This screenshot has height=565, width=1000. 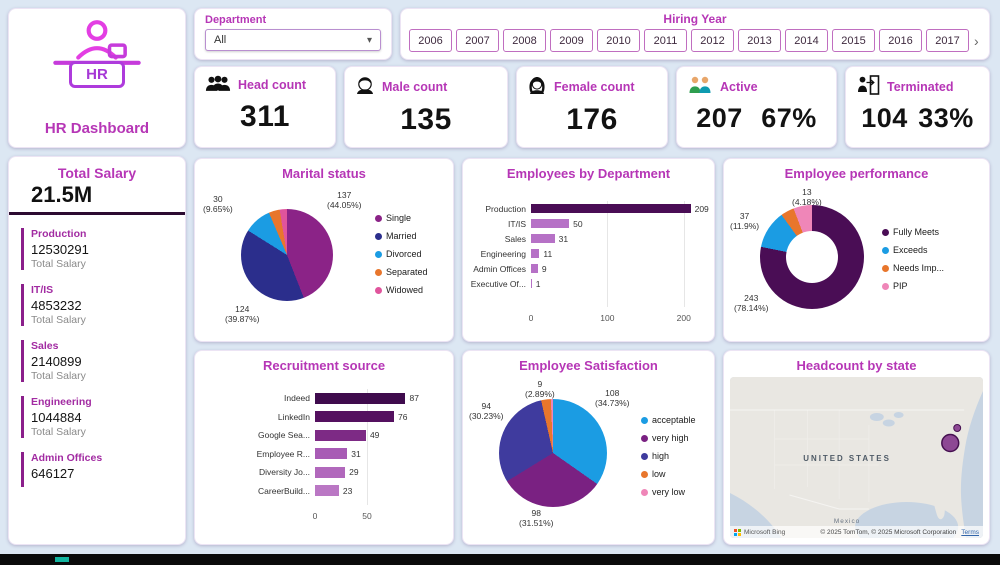 What do you see at coordinates (401, 218) in the screenshot?
I see `legend-item: Single` at bounding box center [401, 218].